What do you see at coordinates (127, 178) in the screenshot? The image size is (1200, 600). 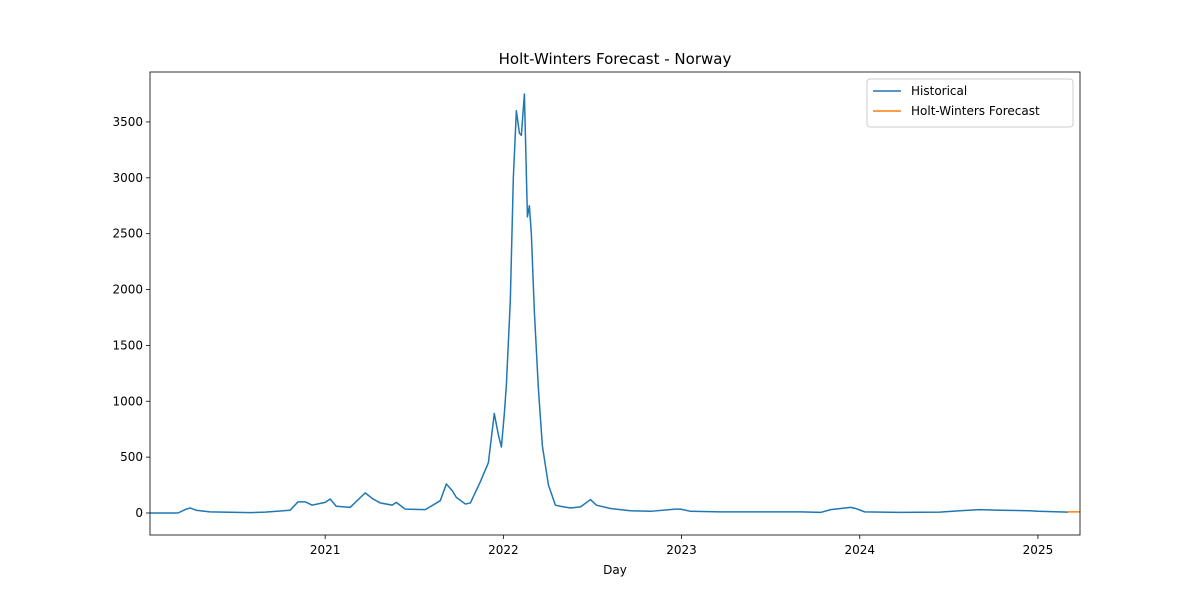 I see `y-tick-label: 3000` at bounding box center [127, 178].